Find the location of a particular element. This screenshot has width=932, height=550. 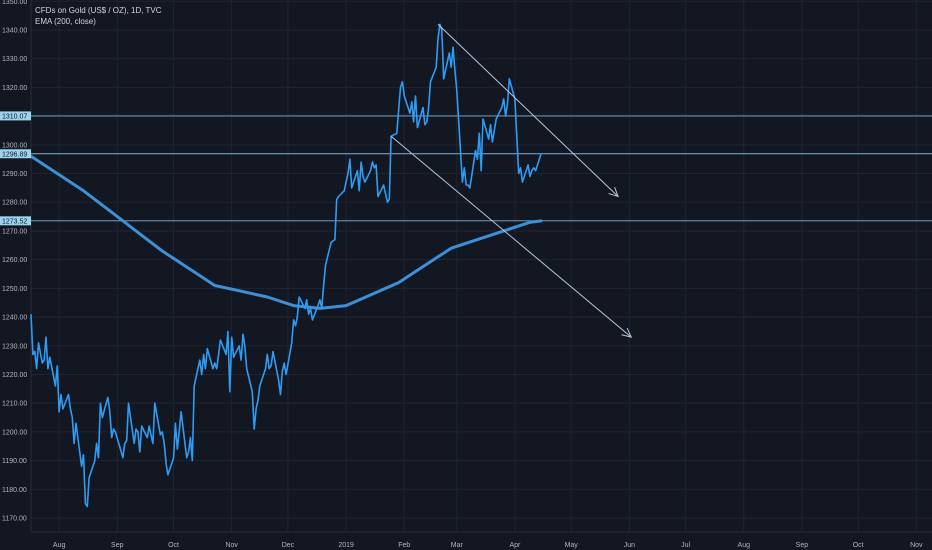

price-tag-label: 1310.07 is located at coordinates (14, 116).